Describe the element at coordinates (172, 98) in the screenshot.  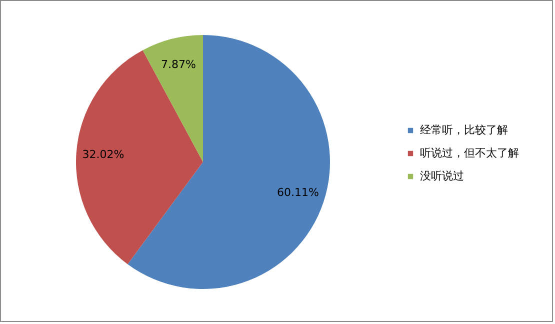
I see `pie-slice` at that location.